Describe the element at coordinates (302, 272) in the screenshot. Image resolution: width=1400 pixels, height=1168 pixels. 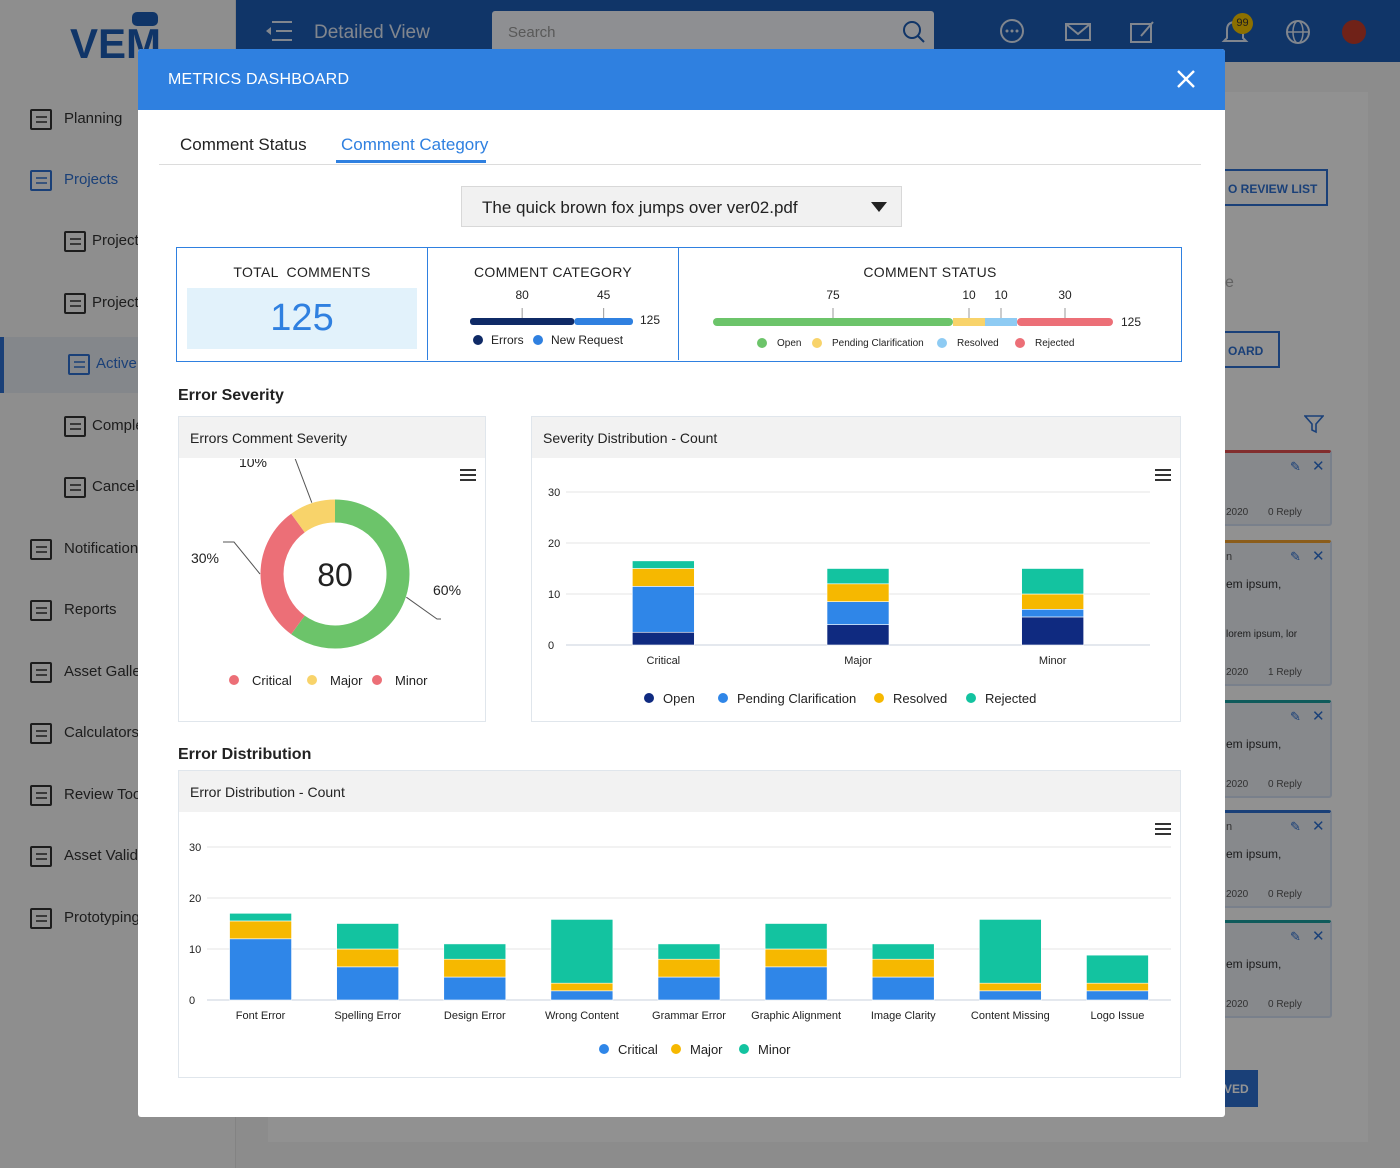
I see `total-comments-title: TOTAL COMMENTS` at that location.